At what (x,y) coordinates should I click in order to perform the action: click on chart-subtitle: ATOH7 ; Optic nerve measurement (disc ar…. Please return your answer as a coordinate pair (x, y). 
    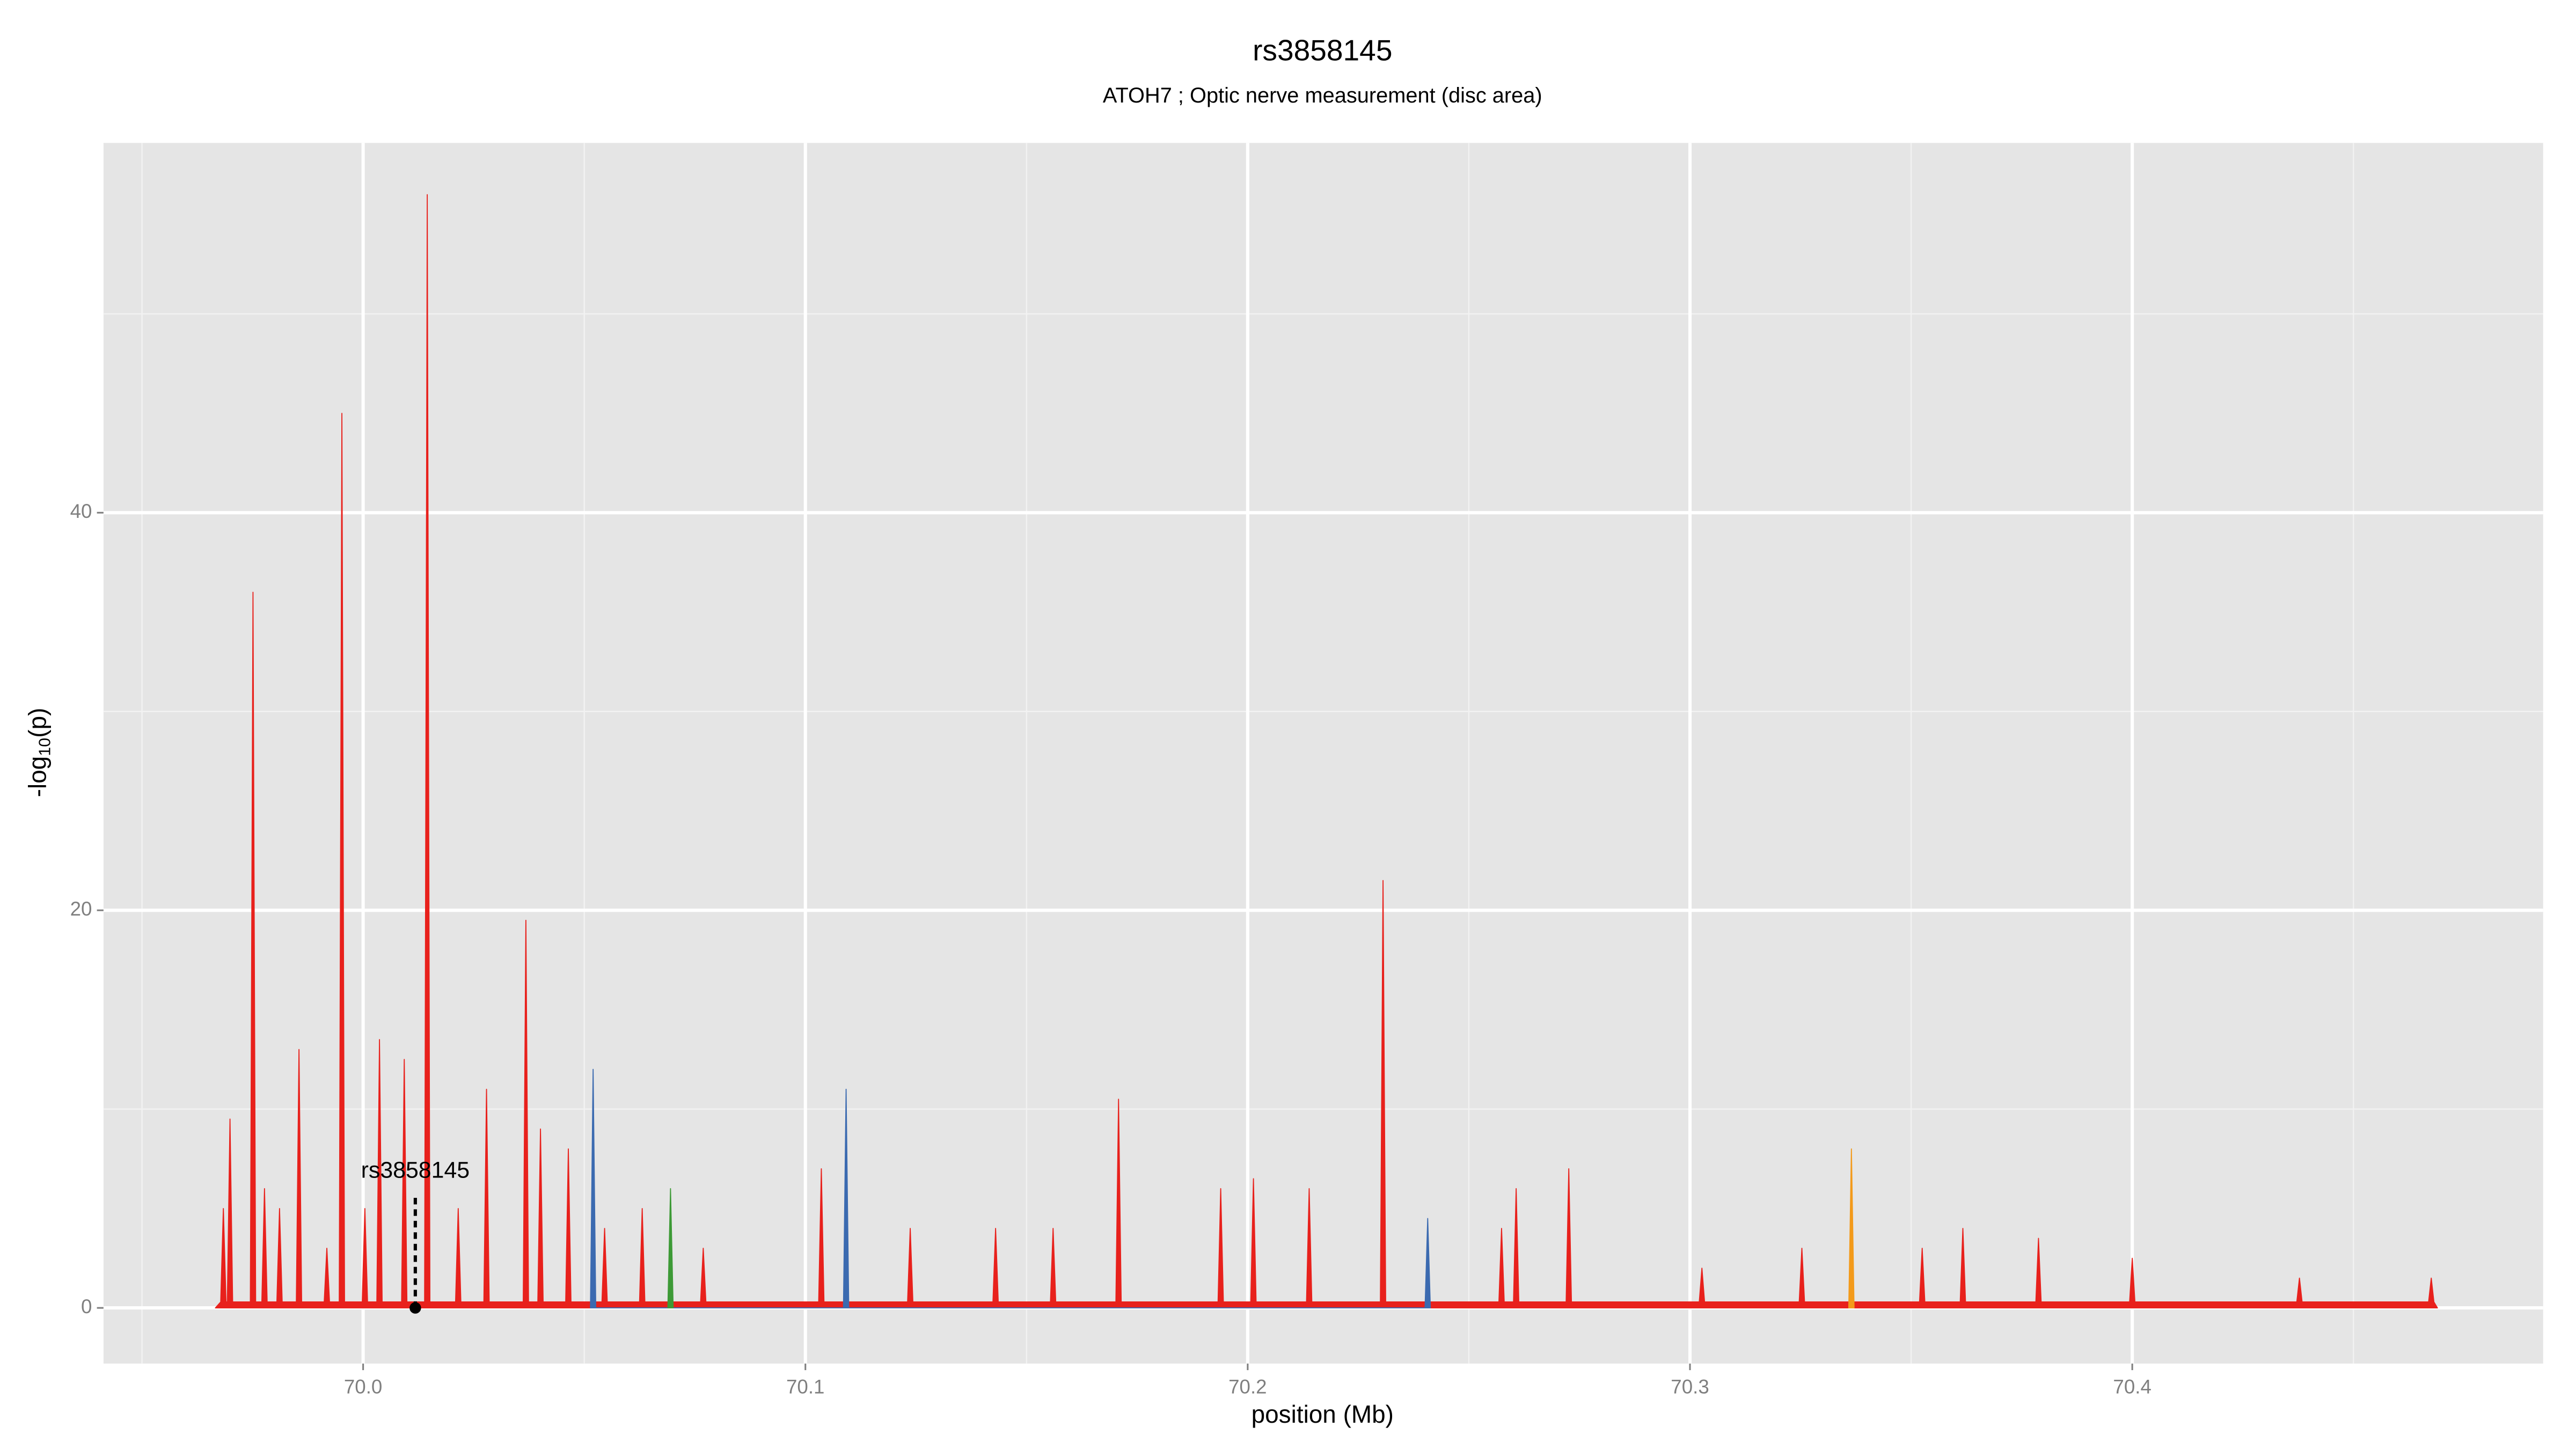
    Looking at the image, I should click on (1322, 95).